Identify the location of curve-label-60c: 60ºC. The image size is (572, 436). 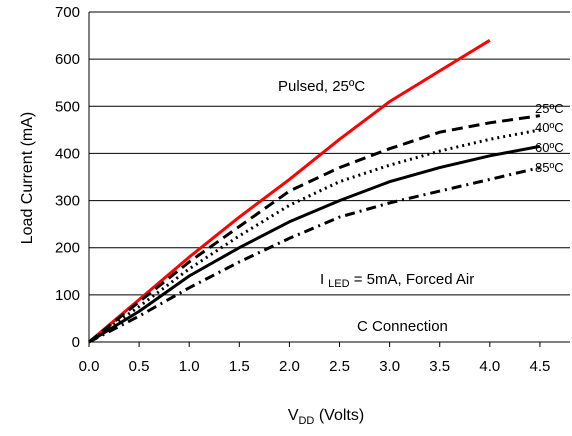
(549, 147).